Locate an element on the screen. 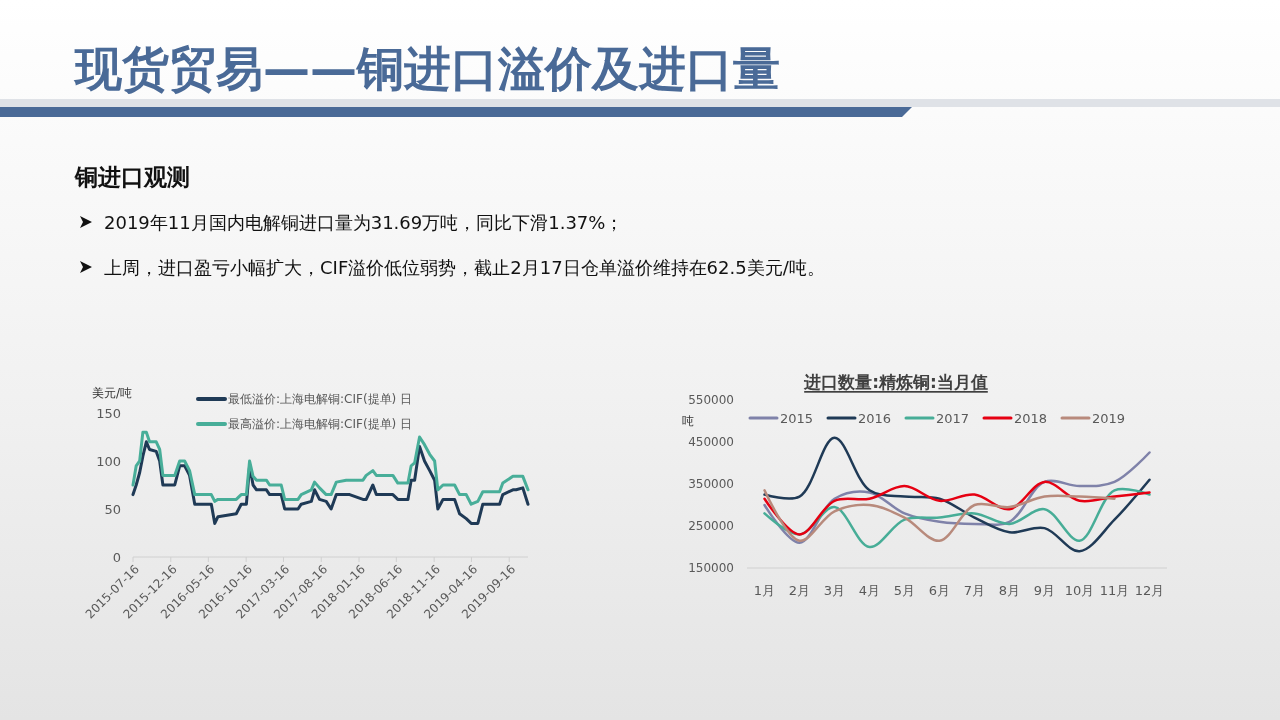 This screenshot has width=1280, height=720. y-axis-title: 美元/吨 is located at coordinates (112, 393).